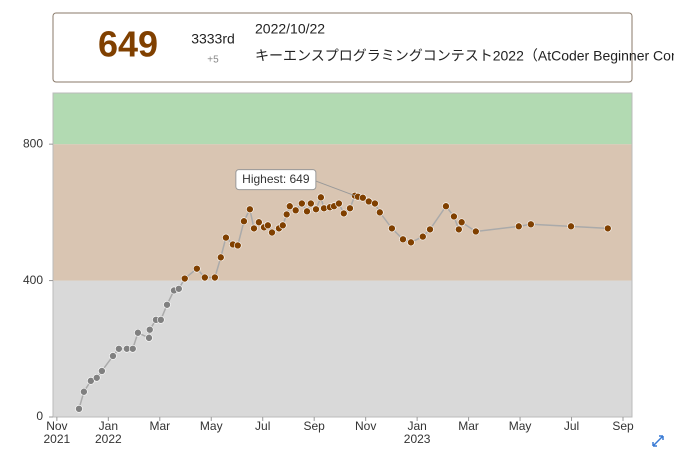 The image size is (674, 454). What do you see at coordinates (108, 439) in the screenshot?
I see `x-year-label: 2022` at bounding box center [108, 439].